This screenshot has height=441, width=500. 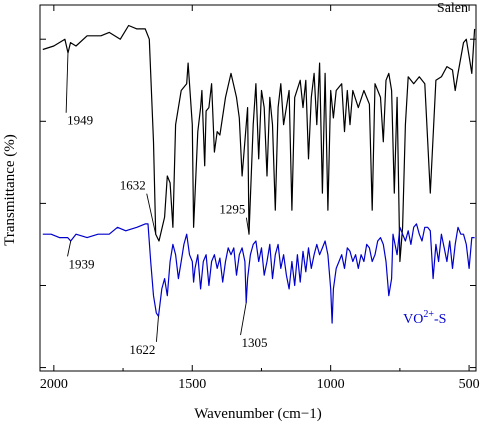 I want to click on annotation-leader-1939, so click(x=69, y=248).